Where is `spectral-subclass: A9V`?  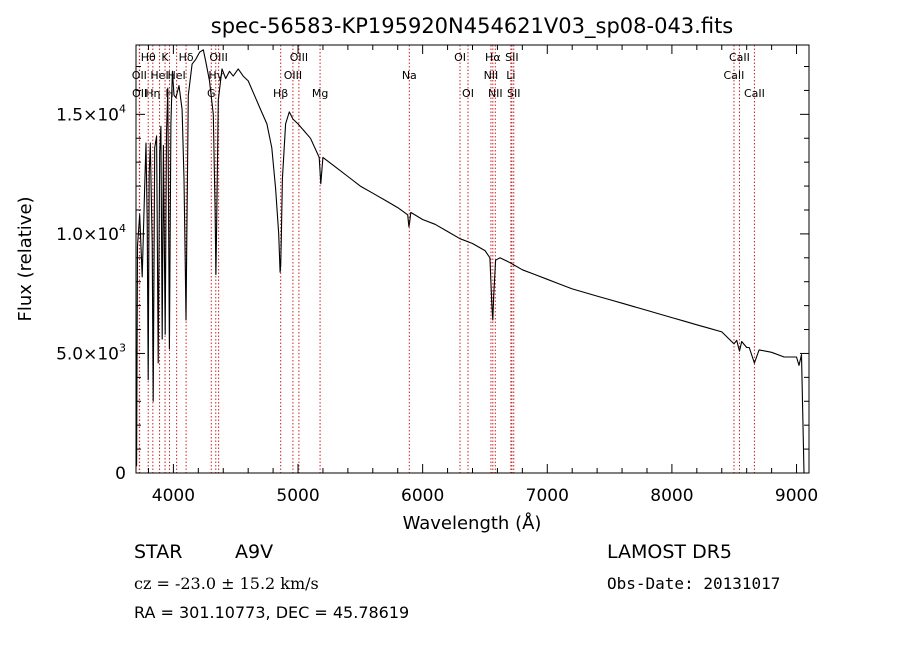
spectral-subclass: A9V is located at coordinates (254, 552).